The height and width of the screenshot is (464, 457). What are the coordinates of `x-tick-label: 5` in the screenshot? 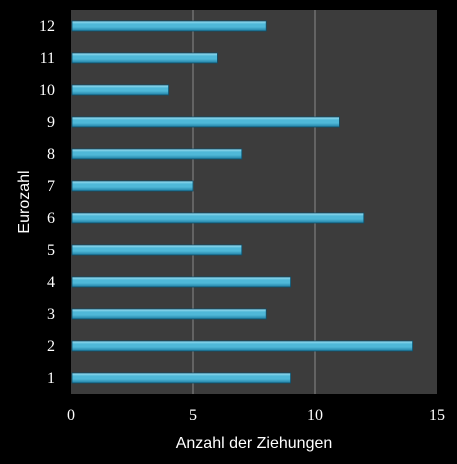 It's located at (193, 415).